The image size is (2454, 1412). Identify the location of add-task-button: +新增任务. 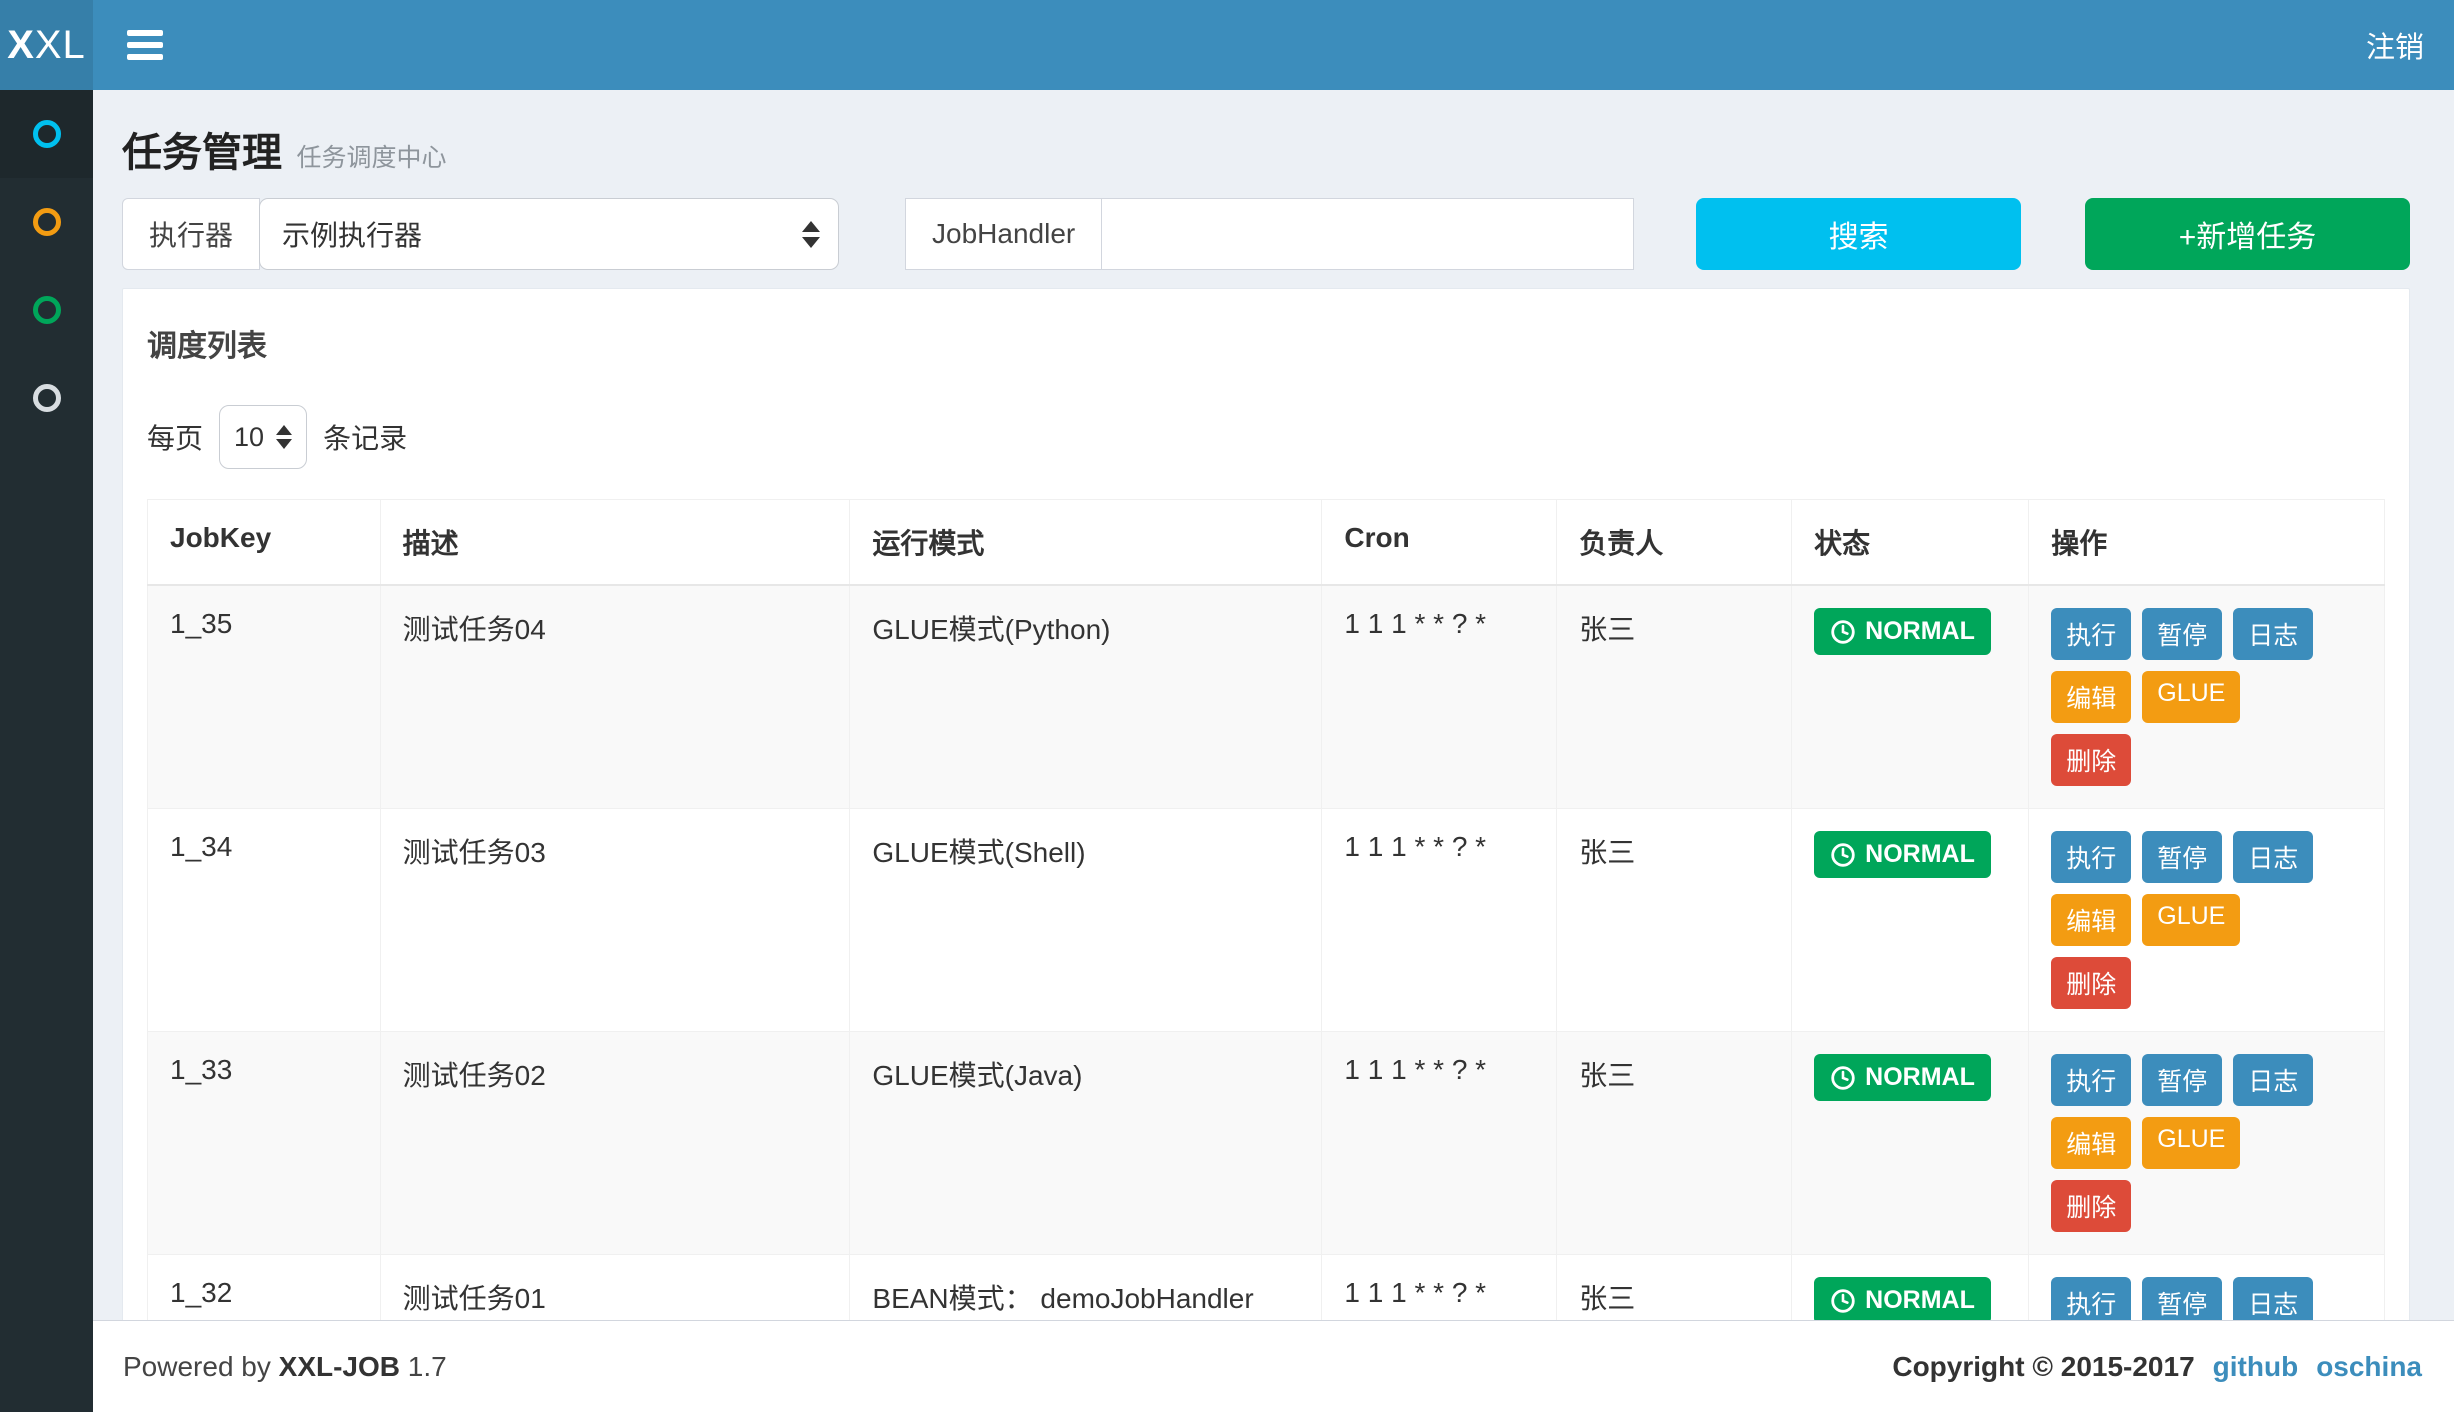
(2247, 234).